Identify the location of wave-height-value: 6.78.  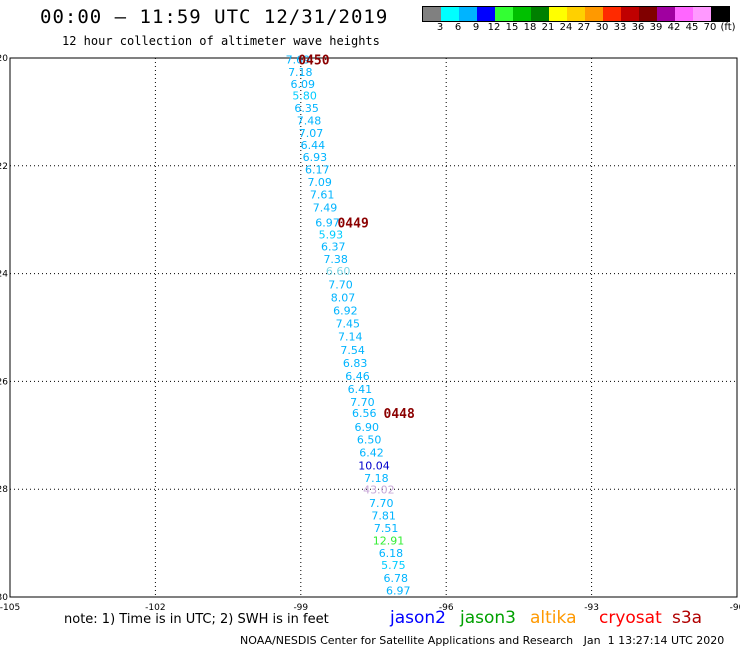
(396, 578).